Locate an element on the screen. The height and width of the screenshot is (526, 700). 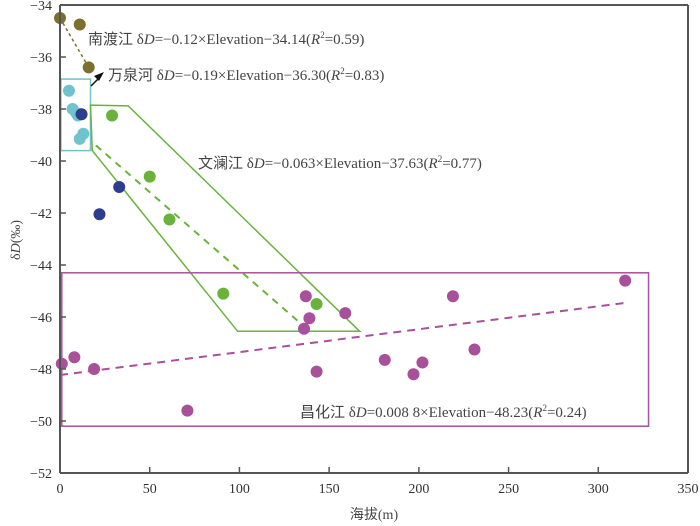
x-tick-label: 150 is located at coordinates (329, 489).